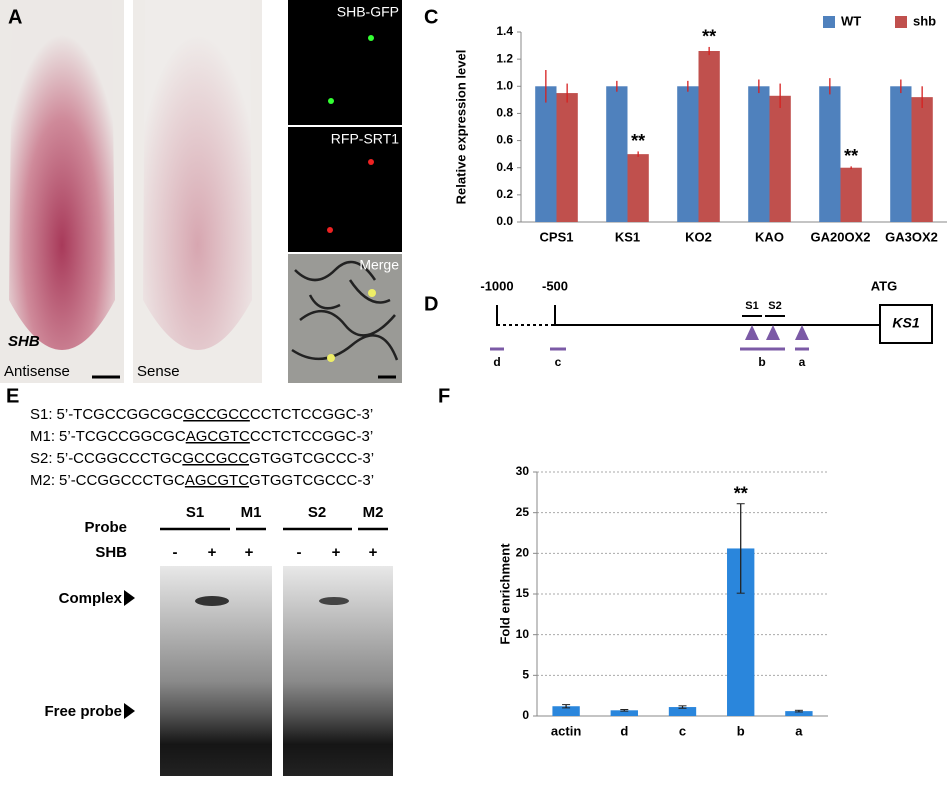  Describe the element at coordinates (496, 285) in the screenshot. I see `position-label: -1000` at that location.